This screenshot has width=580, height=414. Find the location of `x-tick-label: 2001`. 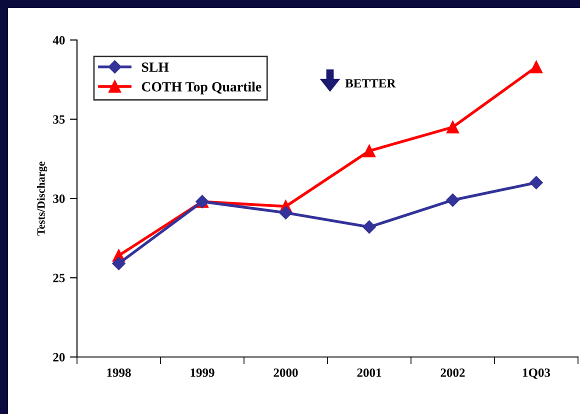

x-tick-label: 2001 is located at coordinates (369, 372).